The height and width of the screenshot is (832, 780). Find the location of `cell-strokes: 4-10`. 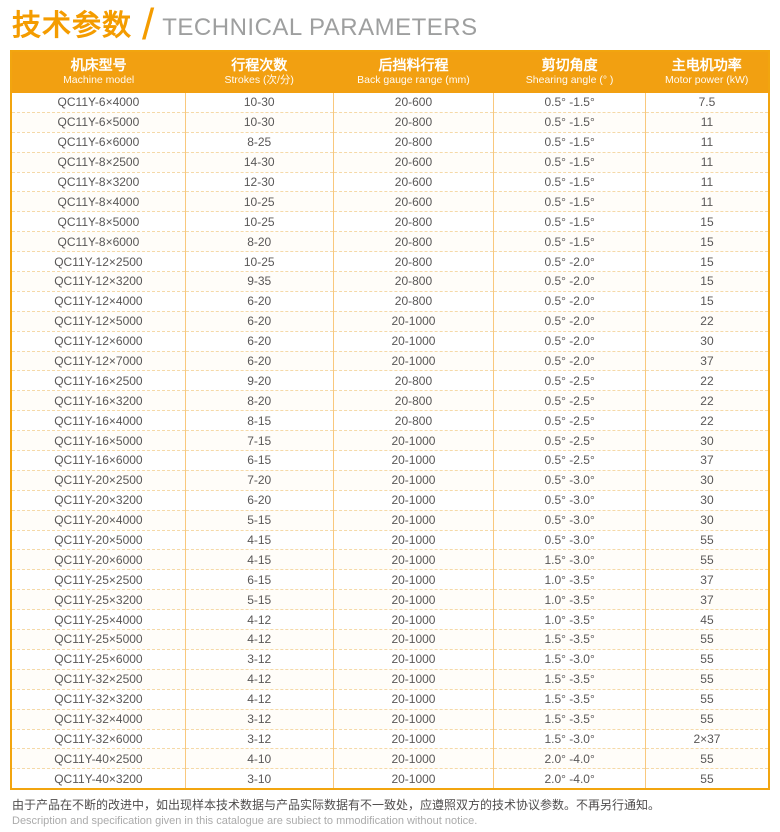

cell-strokes: 4-10 is located at coordinates (259, 759).